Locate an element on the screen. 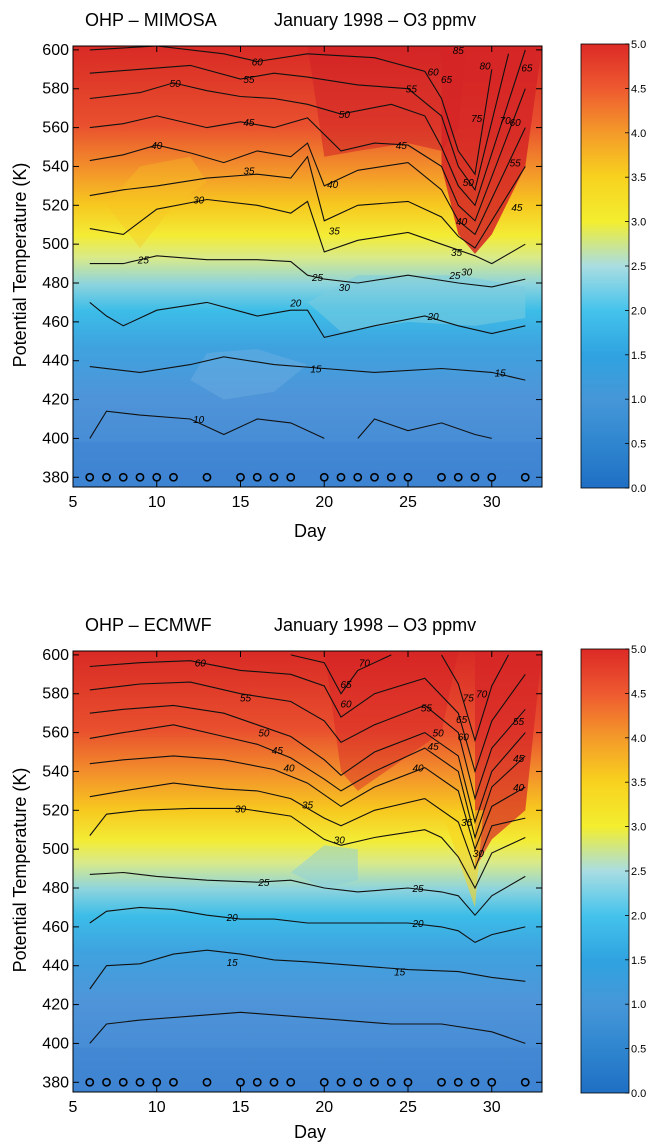 This screenshot has height=1144, width=652. colorbar-tick-label: 3.0 is located at coordinates (638, 828).